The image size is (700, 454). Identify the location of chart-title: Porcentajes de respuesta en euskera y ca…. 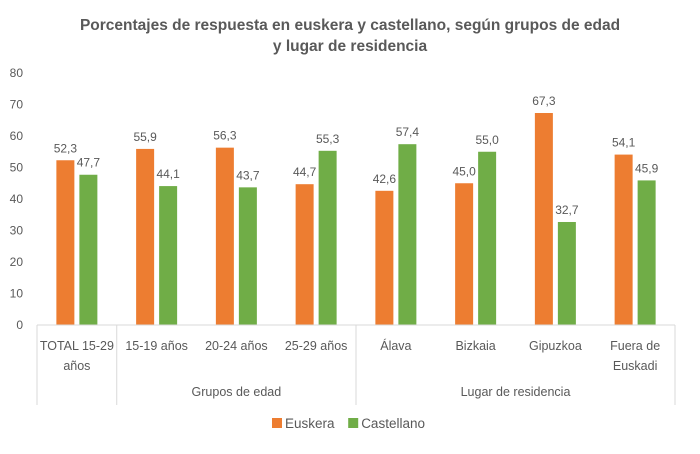
(350, 25).